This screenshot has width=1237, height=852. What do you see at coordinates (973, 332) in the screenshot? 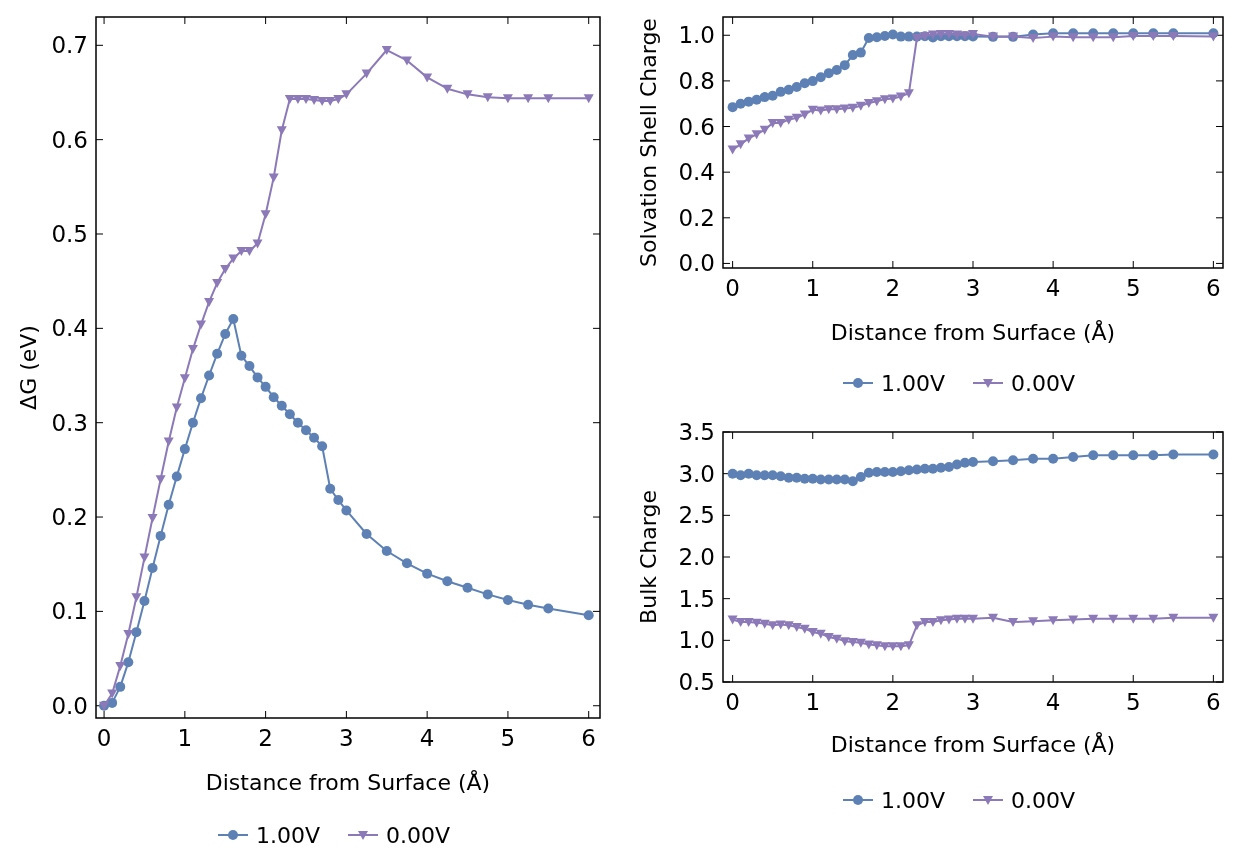
I see `x-axis-title: Distance from Surface (Å)` at bounding box center [973, 332].